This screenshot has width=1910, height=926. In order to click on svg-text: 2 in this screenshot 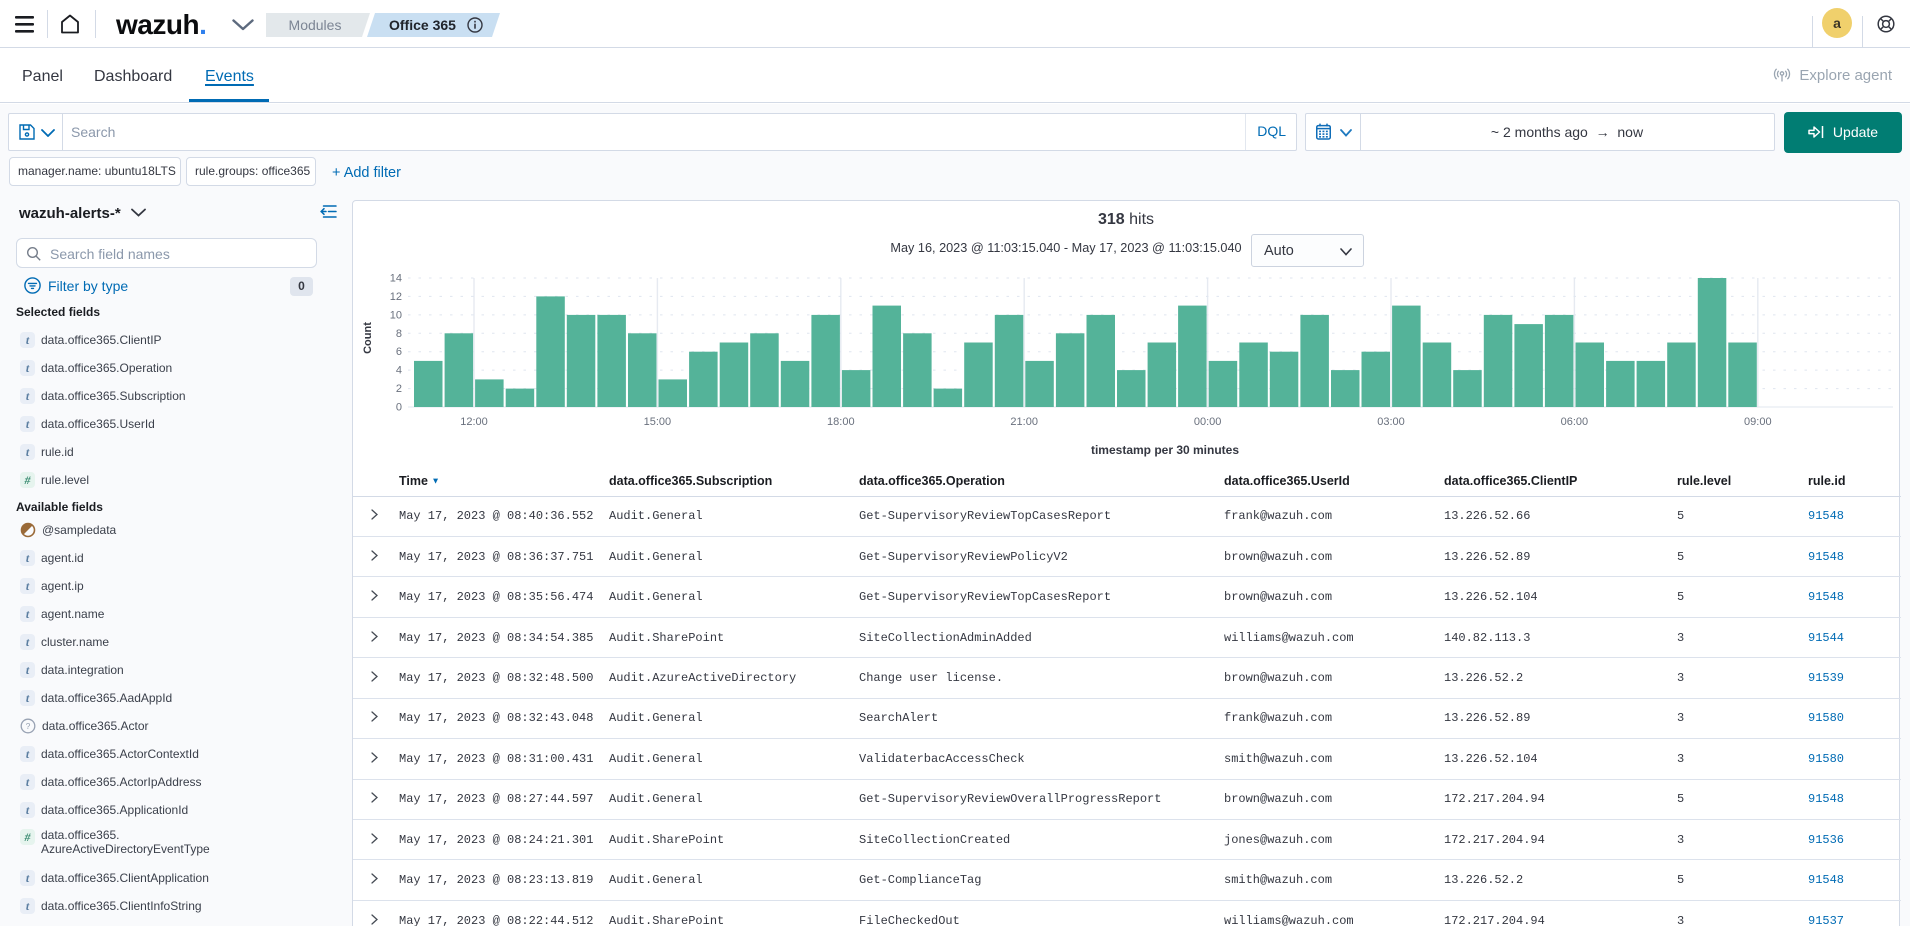, I will do `click(399, 389)`.